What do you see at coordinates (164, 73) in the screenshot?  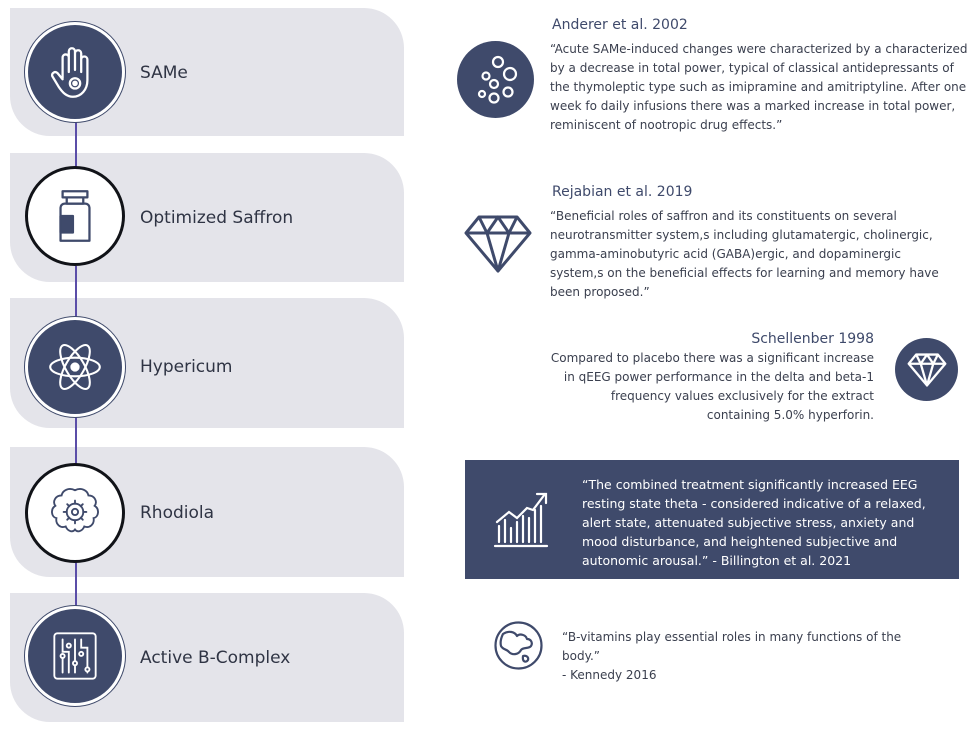 I see `step-label-same: SAMe` at bounding box center [164, 73].